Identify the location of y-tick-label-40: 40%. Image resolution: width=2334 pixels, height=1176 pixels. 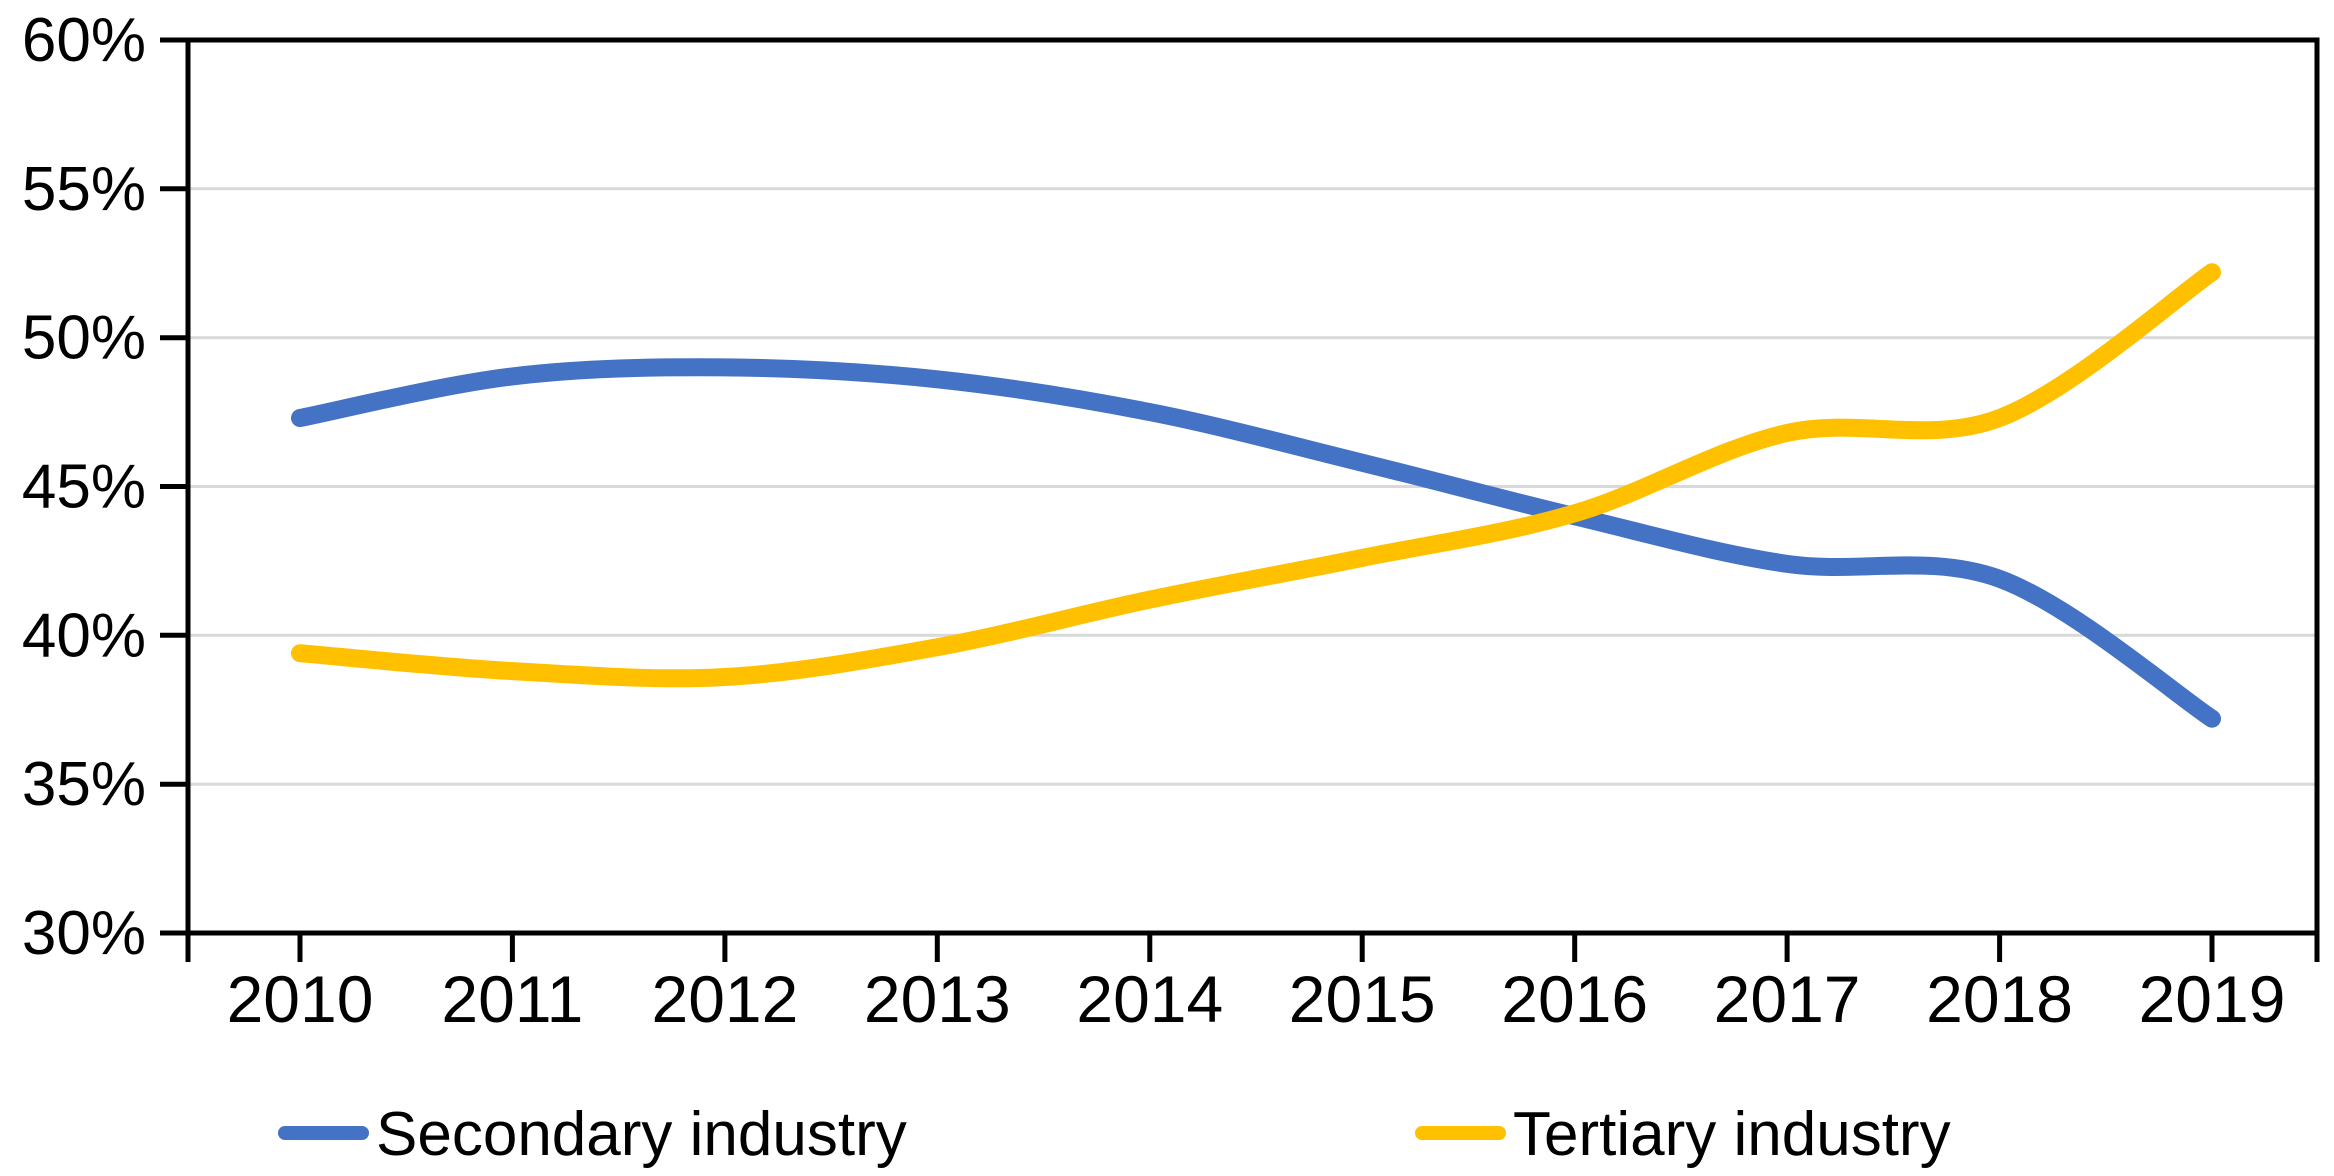
(84, 635).